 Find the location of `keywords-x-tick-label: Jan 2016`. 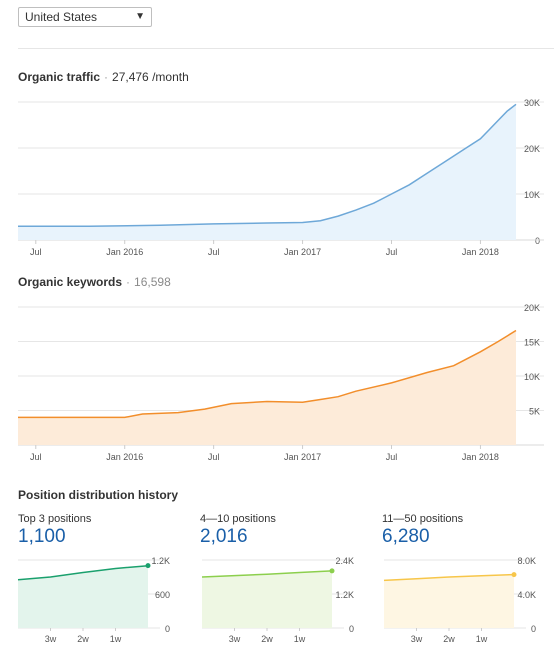

keywords-x-tick-label: Jan 2016 is located at coordinates (124, 457).